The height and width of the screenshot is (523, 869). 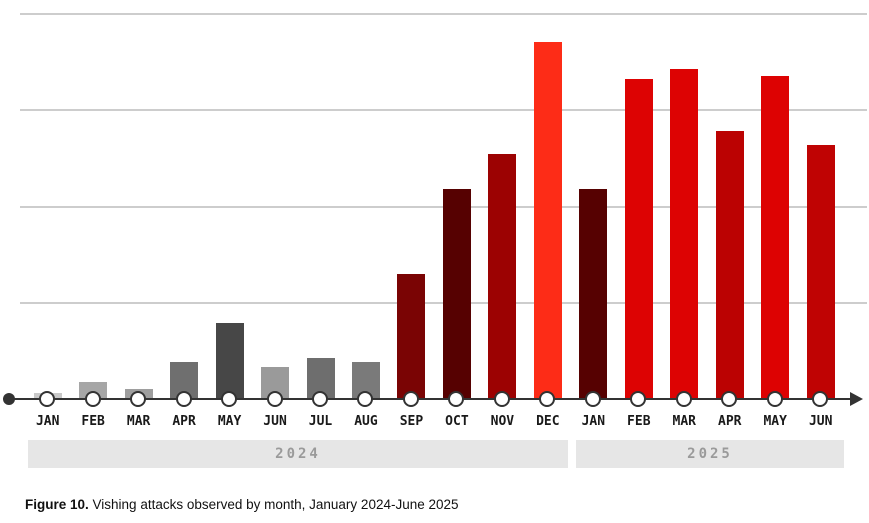 What do you see at coordinates (684, 234) in the screenshot?
I see `bar-mar-2025` at bounding box center [684, 234].